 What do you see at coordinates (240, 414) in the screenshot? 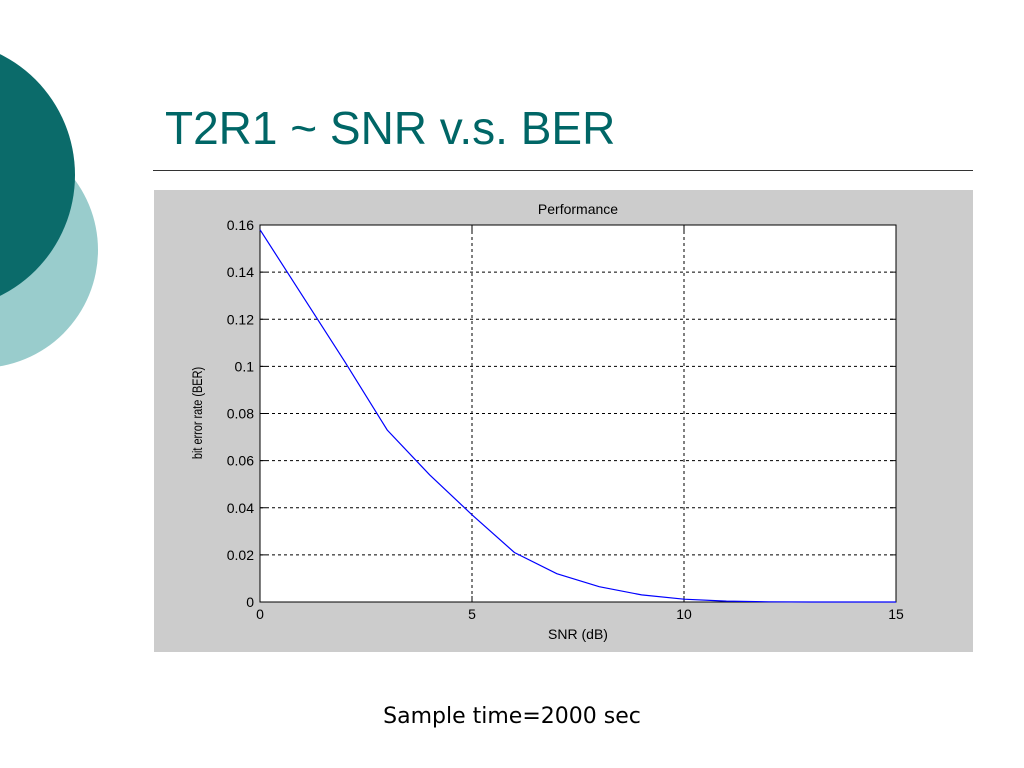
I see `y-tick-label: 0.08` at bounding box center [240, 414].